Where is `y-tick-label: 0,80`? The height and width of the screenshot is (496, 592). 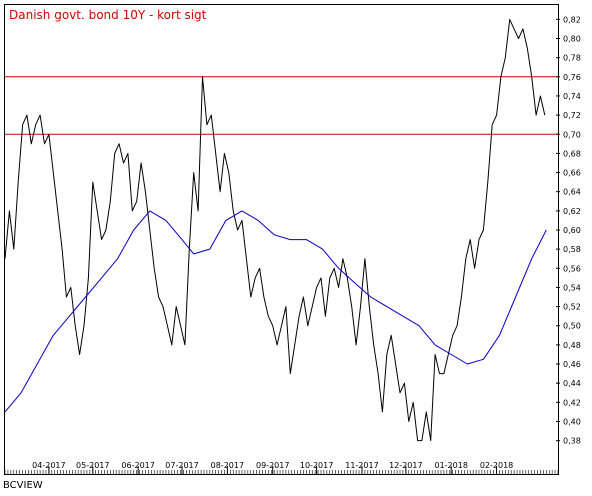
y-tick-label: 0,80 is located at coordinates (572, 39).